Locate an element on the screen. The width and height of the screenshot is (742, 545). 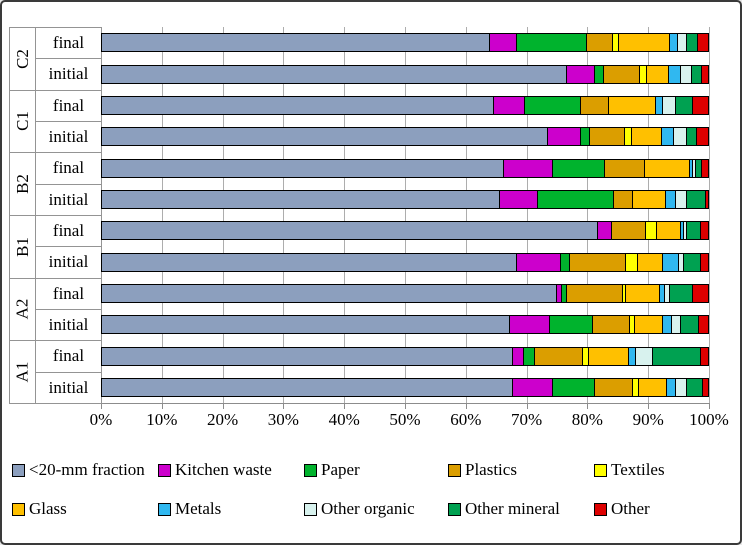
x-axis-tick-label: 0% is located at coordinates (101, 419).